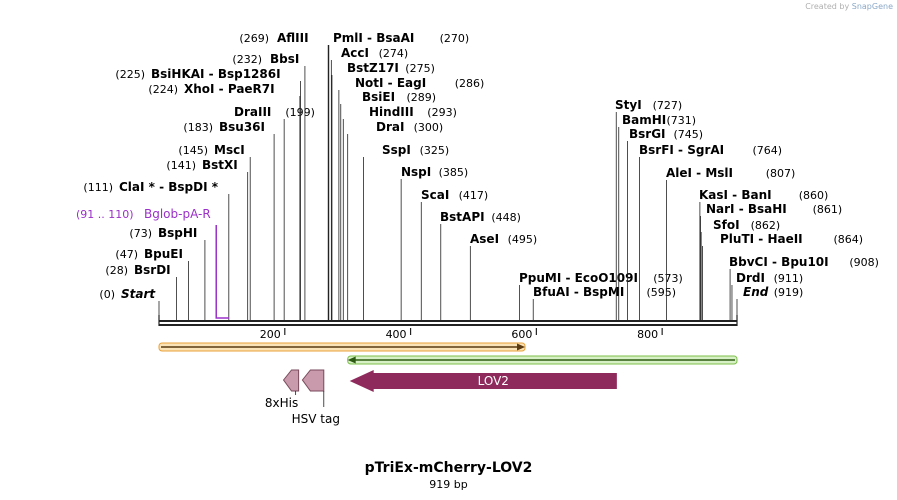  I want to click on site-name-nspi: NspI, so click(416, 172).